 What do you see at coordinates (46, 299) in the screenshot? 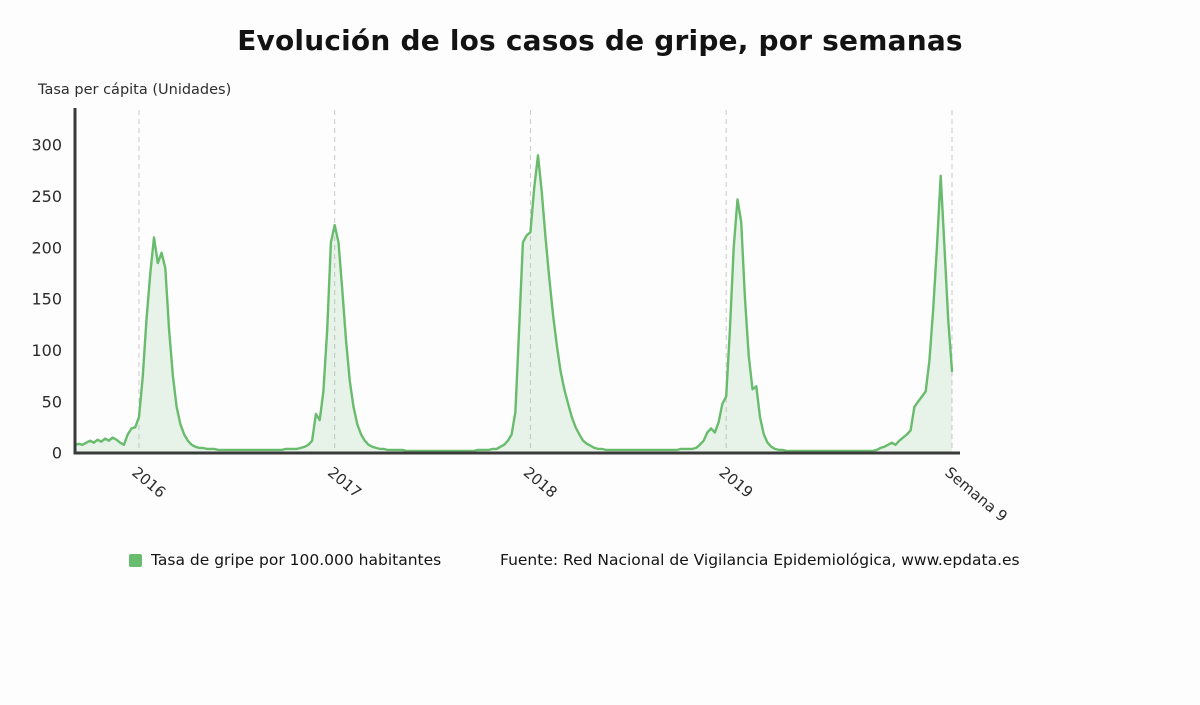
I see `y-tick-label: 150` at bounding box center [46, 299].